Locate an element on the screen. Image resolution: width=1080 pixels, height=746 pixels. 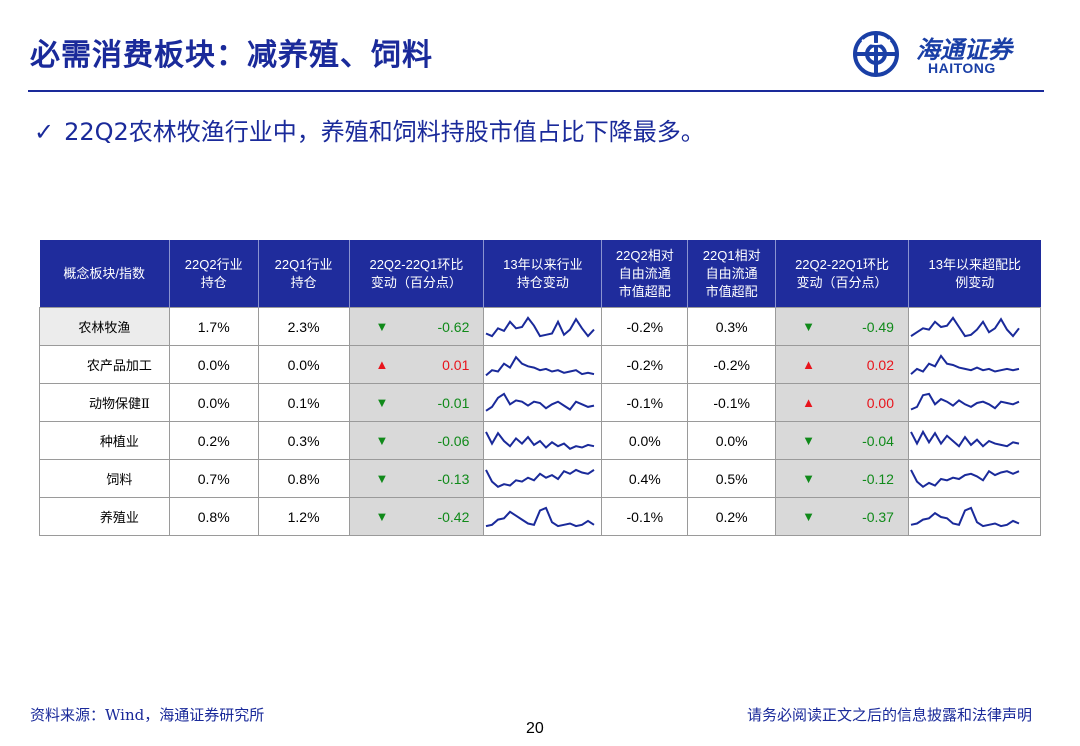
table-row: 动物保健Ⅱ 0.0% 0.1% ▼ -0.01 -0.1% -0.1% ▲ 0.00 is located at coordinates (540, 402).